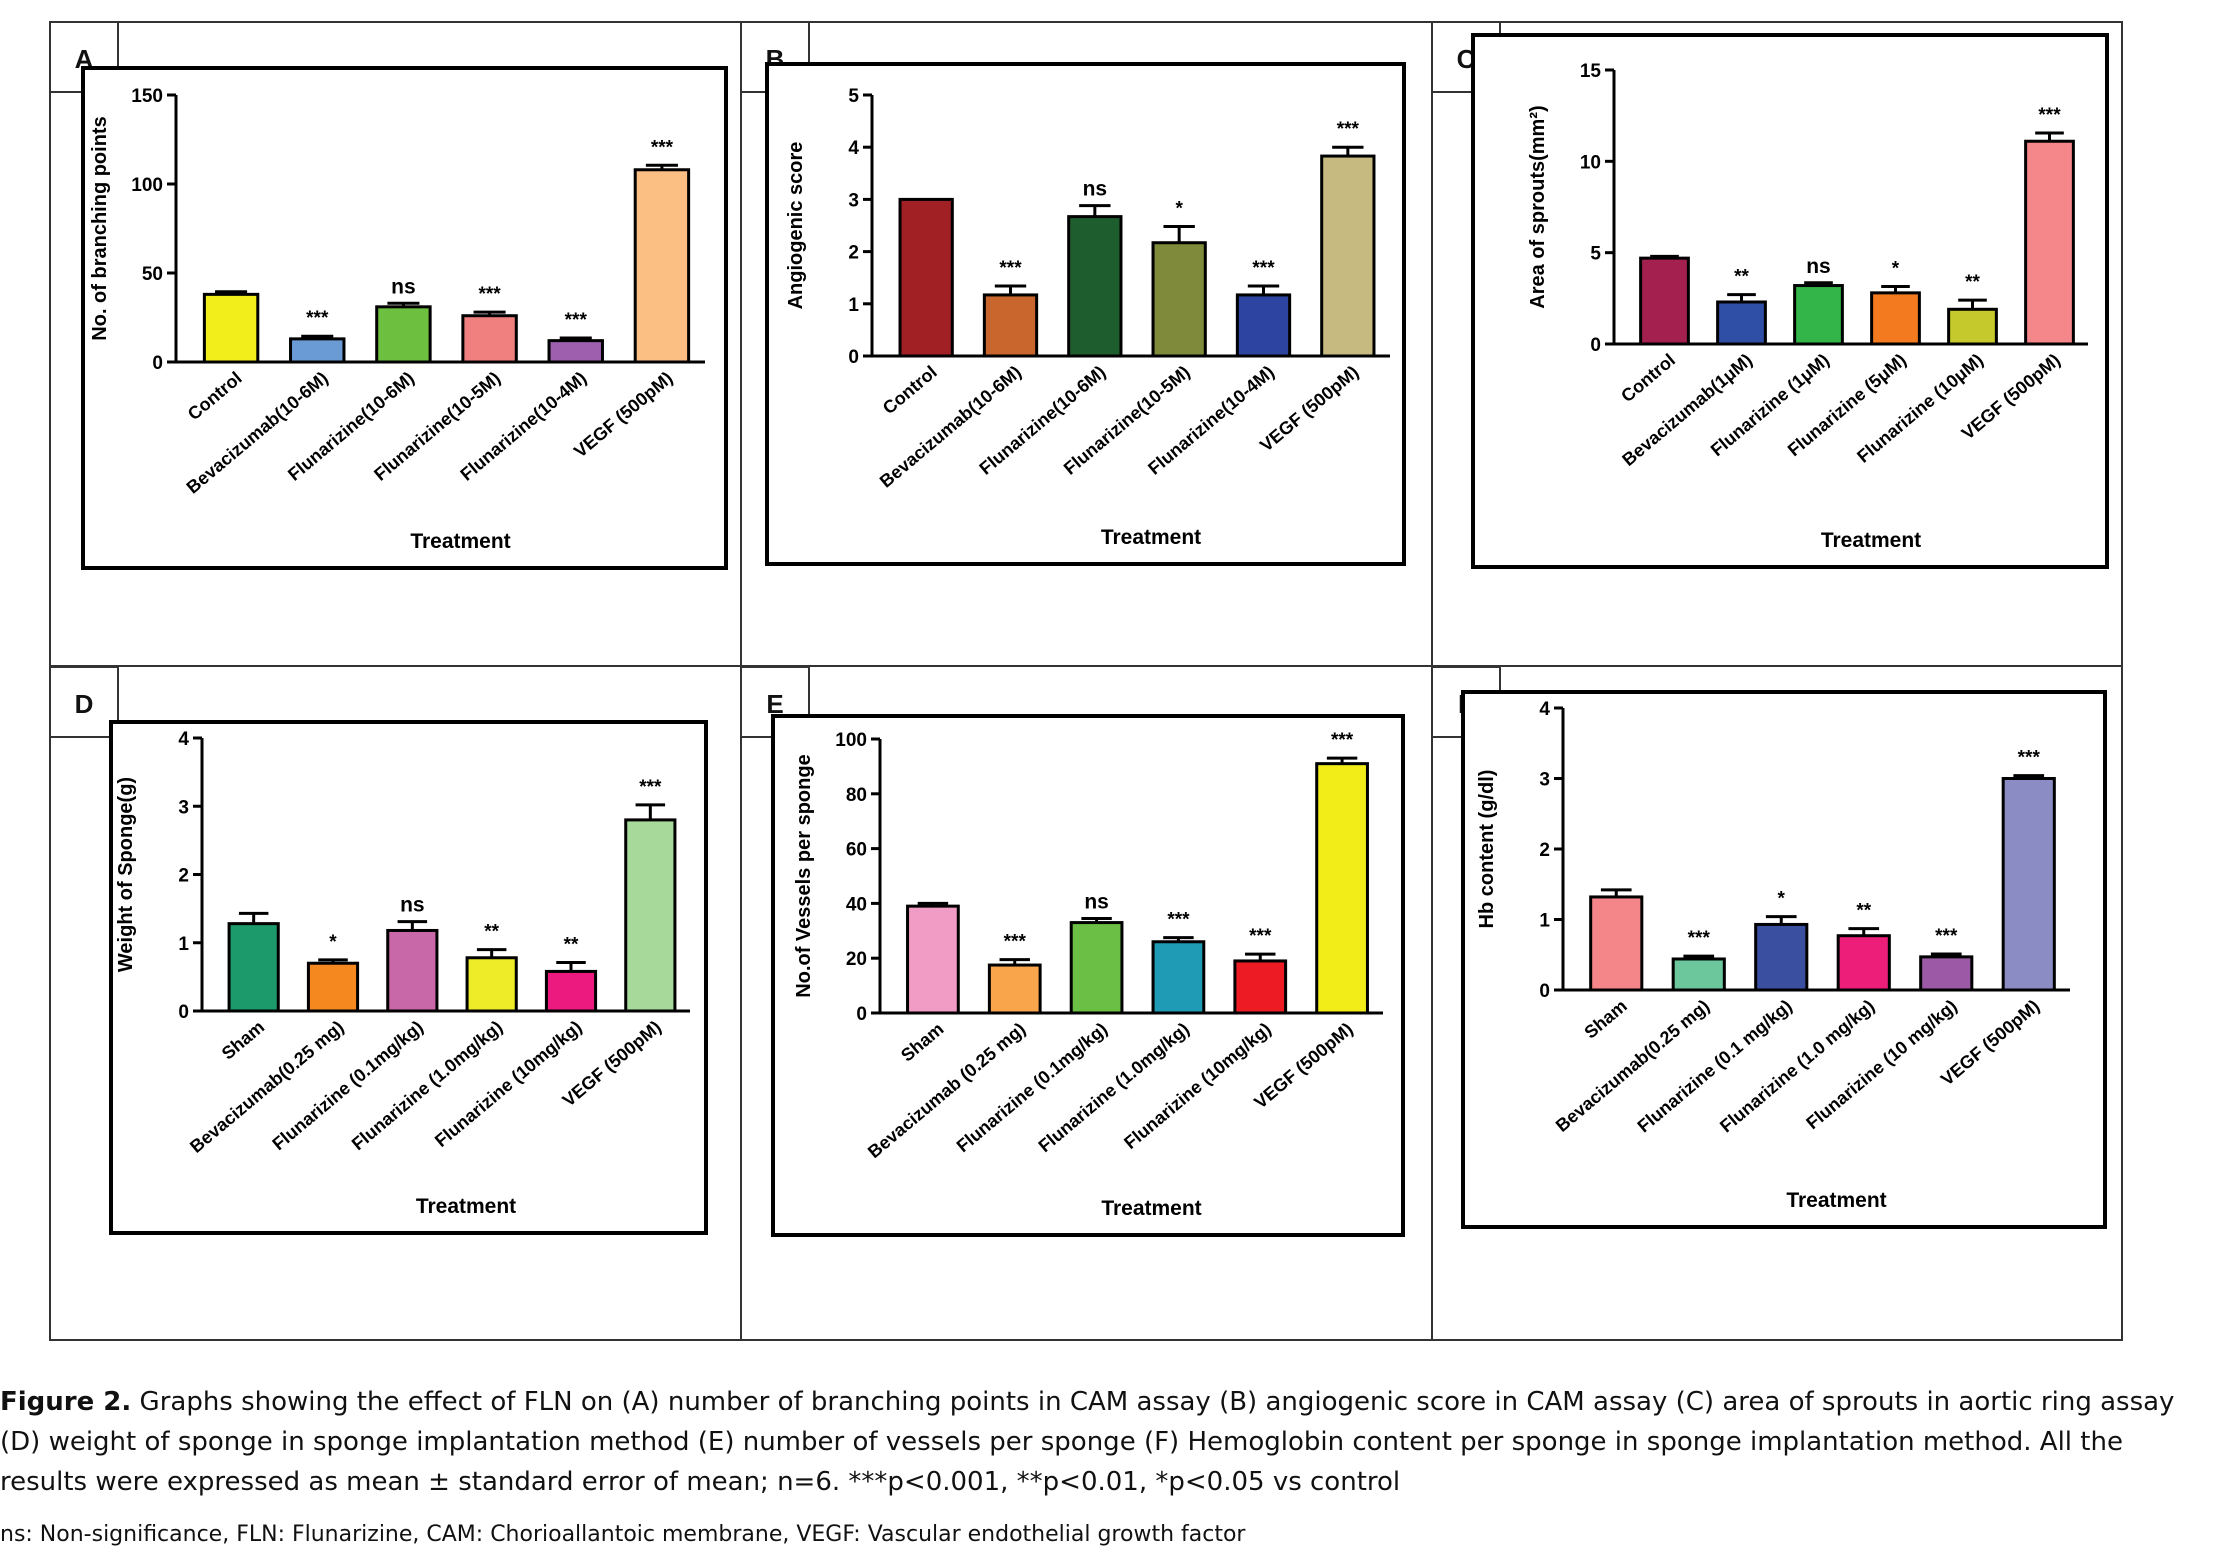  What do you see at coordinates (796, 226) in the screenshot?
I see `y-axis-label: Angiogenic score` at bounding box center [796, 226].